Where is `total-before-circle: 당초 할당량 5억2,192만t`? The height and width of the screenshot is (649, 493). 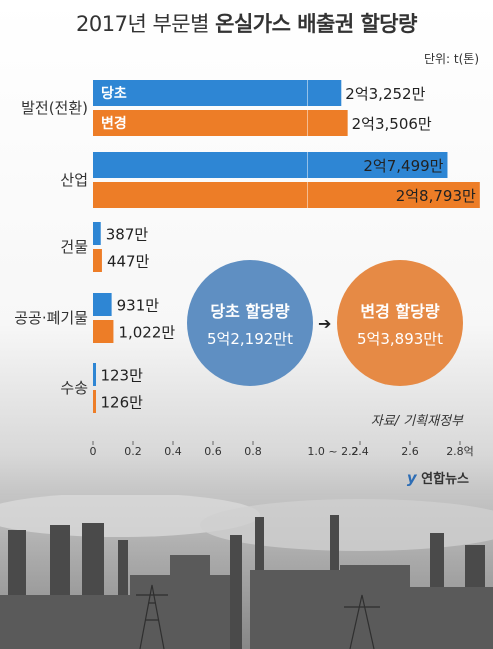 total-before-circle: 당초 할당량 5억2,192만t is located at coordinates (250, 323).